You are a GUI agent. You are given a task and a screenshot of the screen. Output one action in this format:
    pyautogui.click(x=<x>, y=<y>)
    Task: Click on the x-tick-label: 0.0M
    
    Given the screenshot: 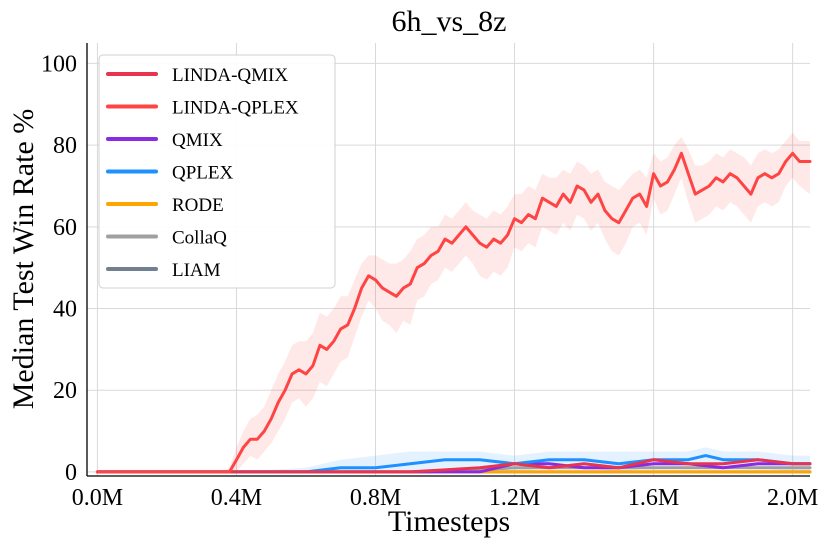 What is the action you would take?
    pyautogui.click(x=97, y=498)
    